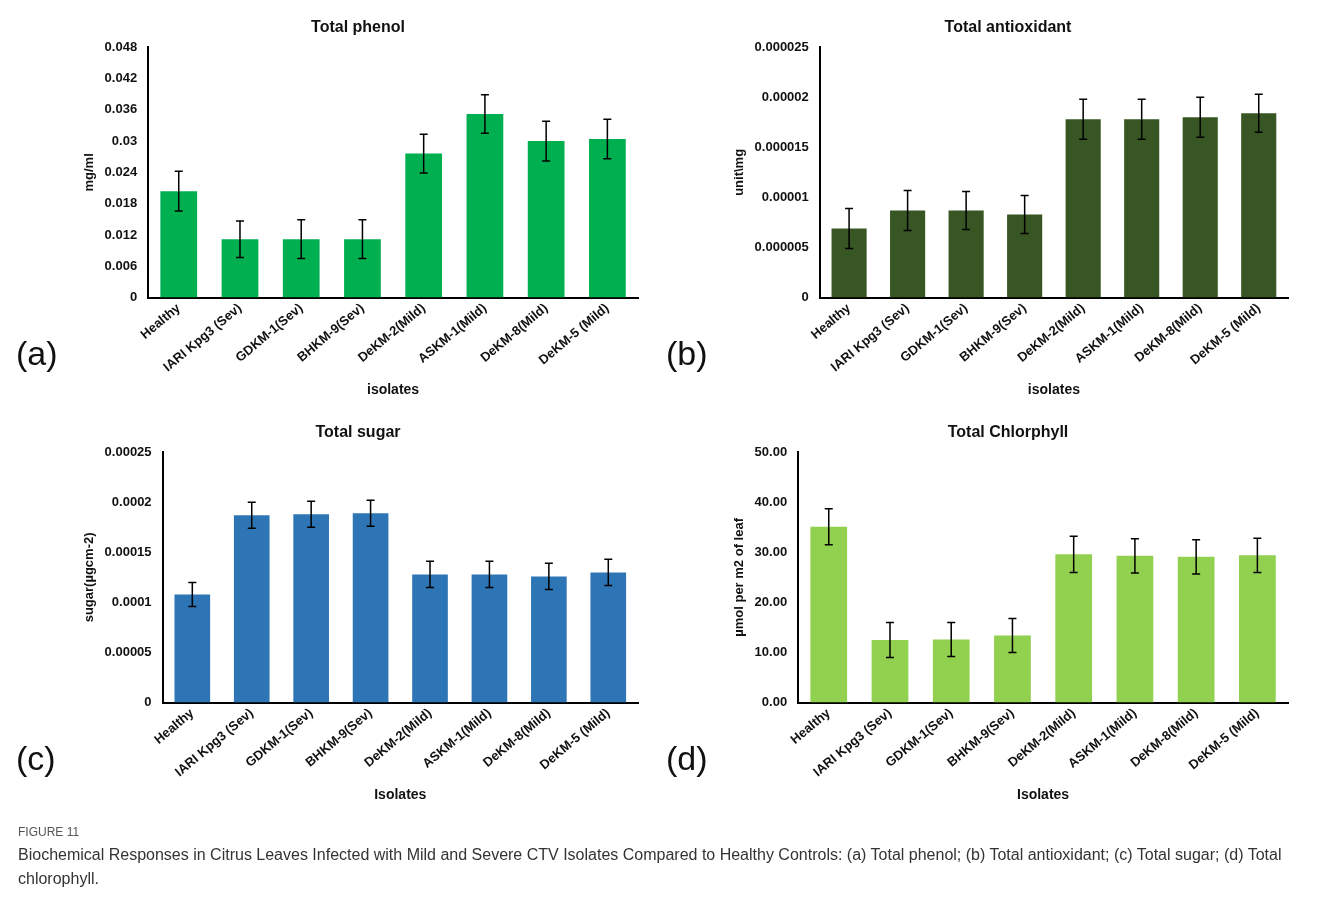  What do you see at coordinates (128, 451) in the screenshot?
I see `y-tick-label: 0.00025` at bounding box center [128, 451].